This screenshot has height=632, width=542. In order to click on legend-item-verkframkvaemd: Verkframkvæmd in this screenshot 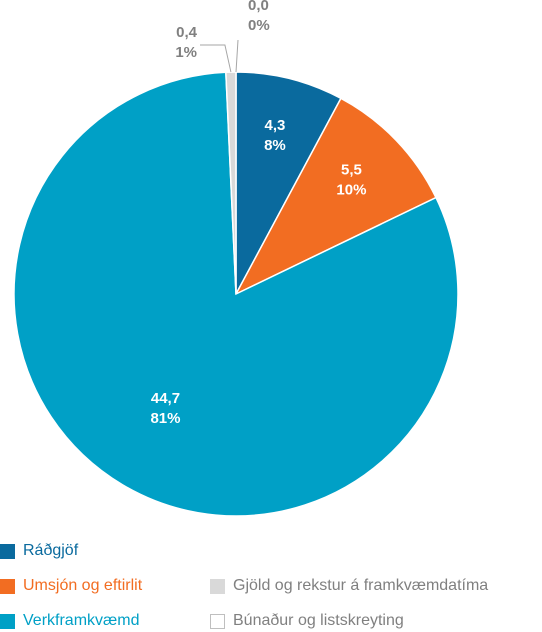, I will do `click(69, 621)`.